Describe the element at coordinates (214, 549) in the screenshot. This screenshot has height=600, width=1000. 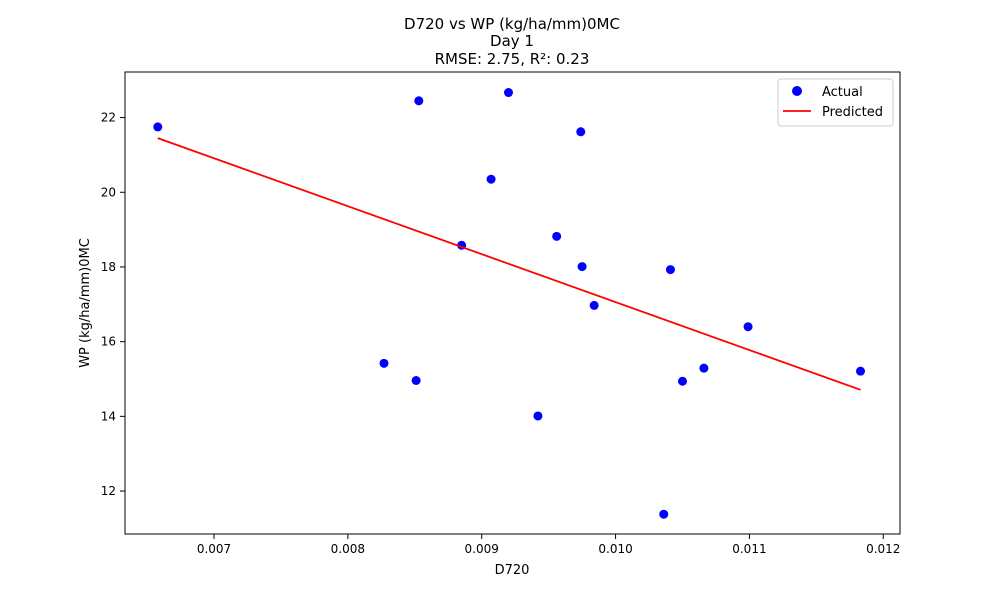
I see `x-tick-label: 0.007` at that location.